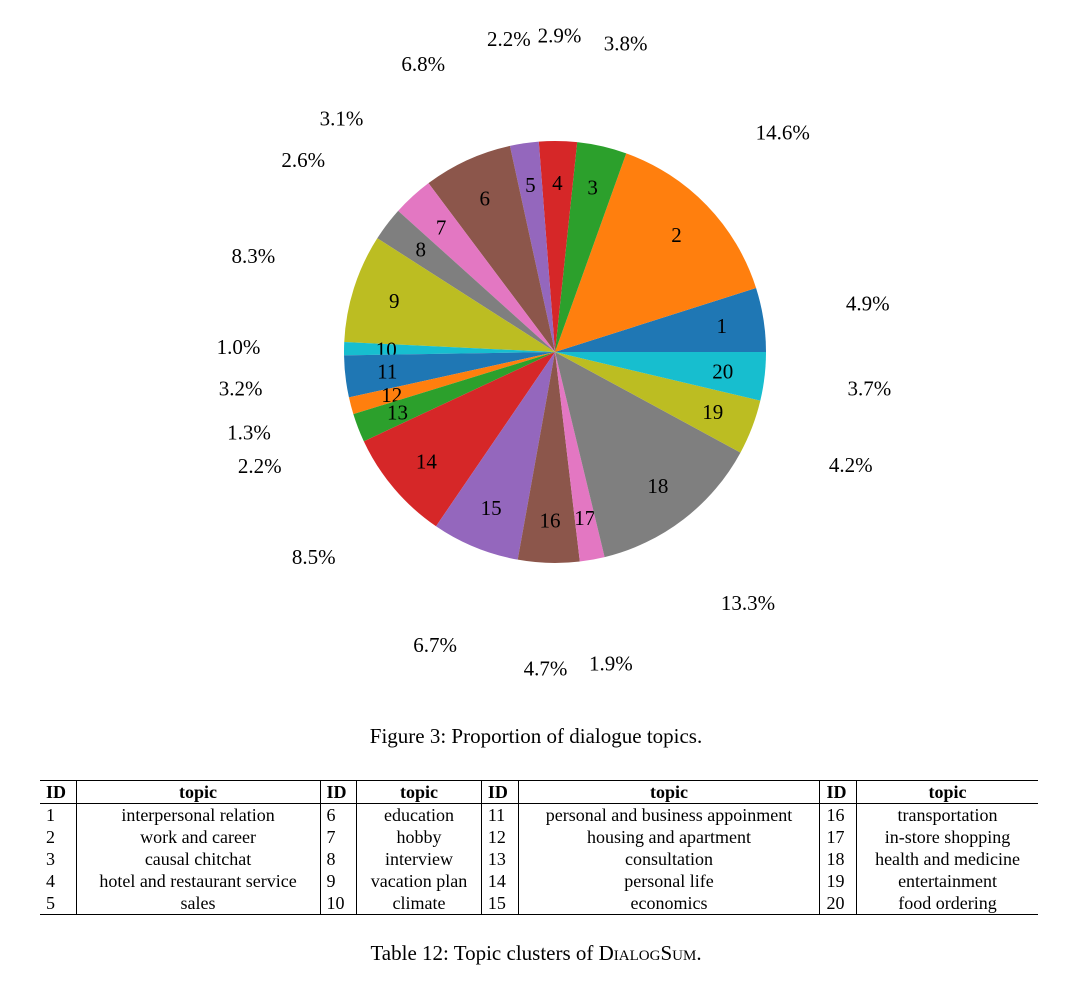 The image size is (1072, 984). Describe the element at coordinates (50, 837) in the screenshot. I see `cell-id: 2` at that location.